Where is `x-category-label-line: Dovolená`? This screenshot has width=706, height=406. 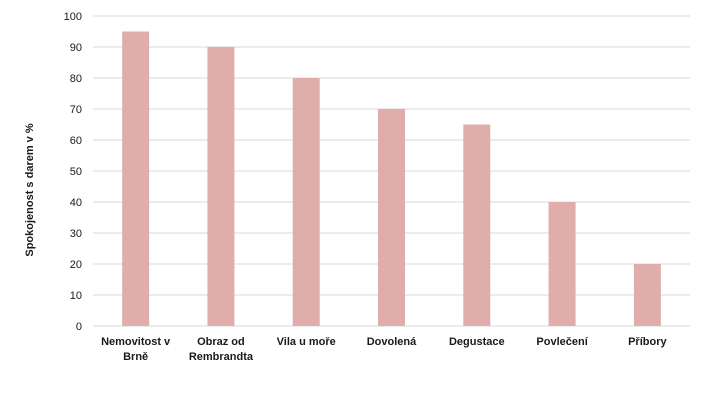
x-category-label-line: Dovolená is located at coordinates (392, 342).